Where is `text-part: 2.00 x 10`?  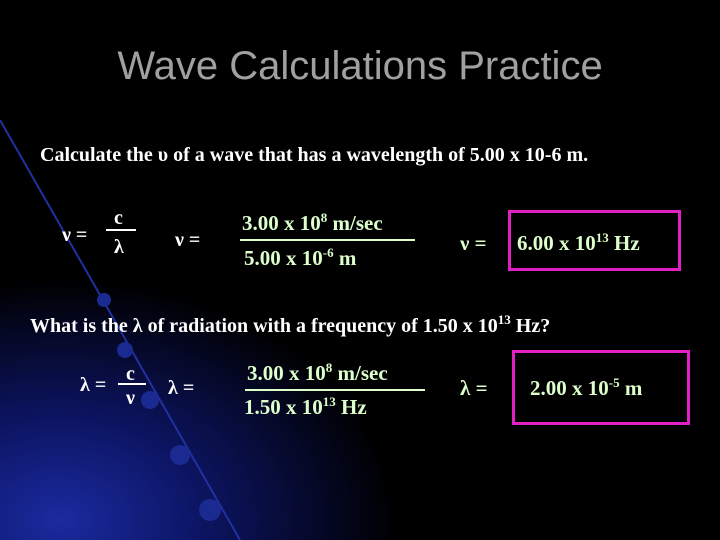
text-part: 2.00 x 10 is located at coordinates (569, 388).